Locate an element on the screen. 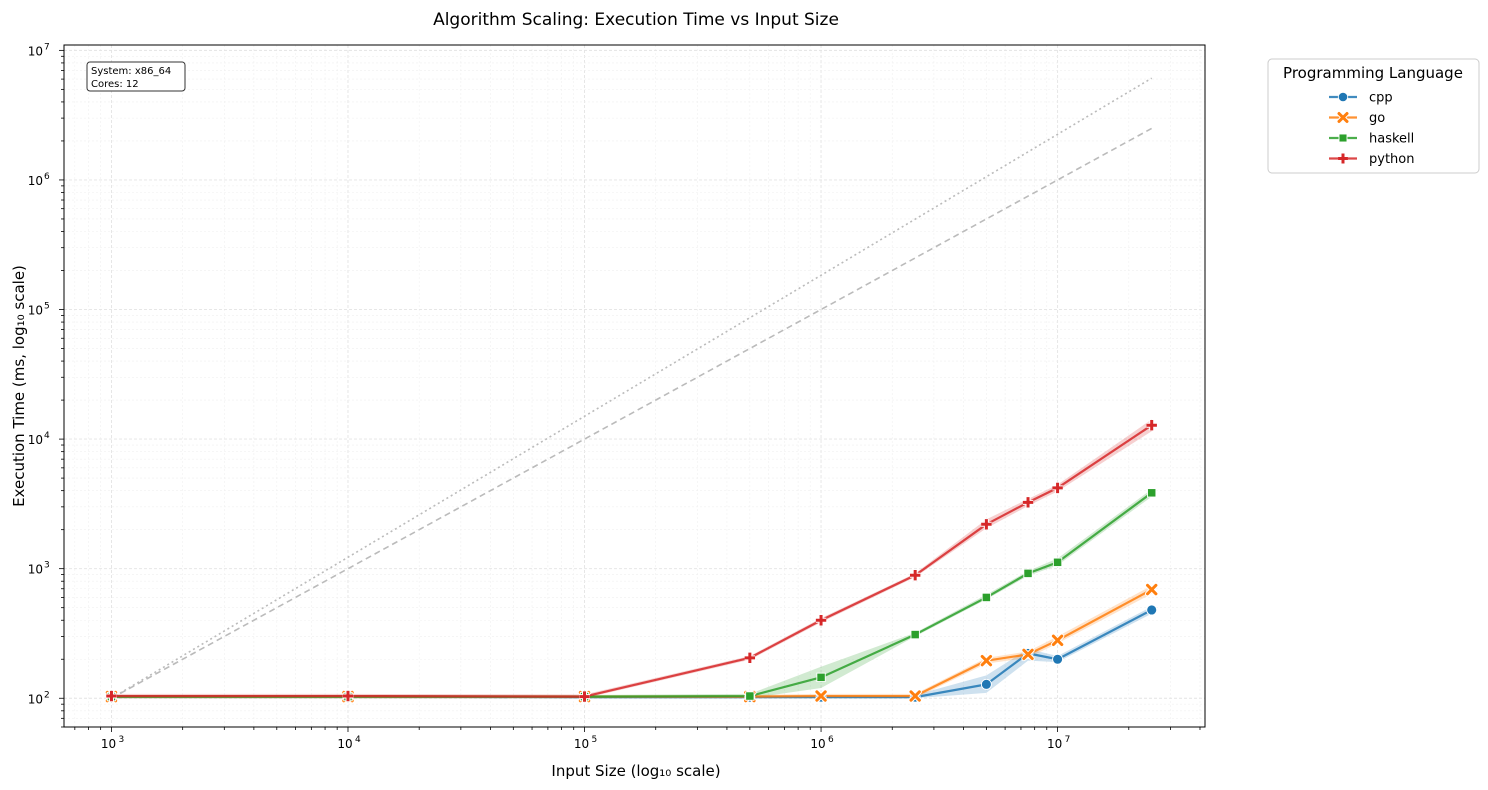 This screenshot has width=1488, height=790. y-tick-label-exponent: 2 is located at coordinates (47, 695).